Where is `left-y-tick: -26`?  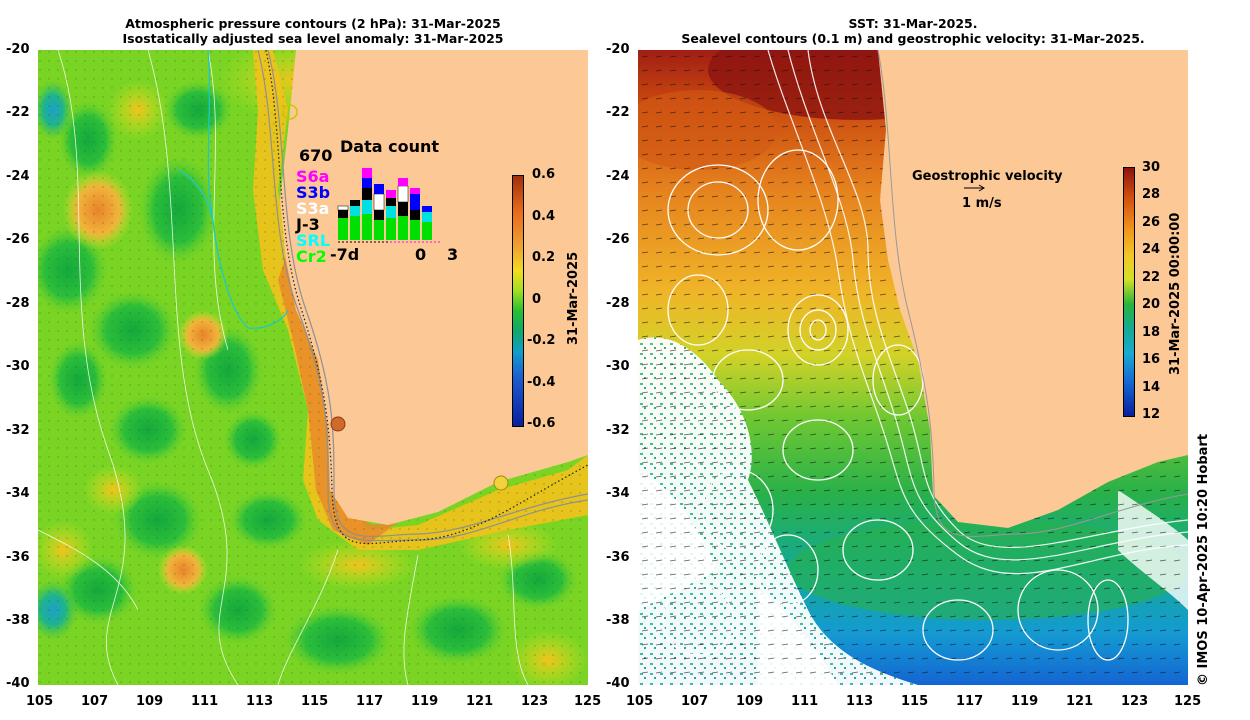 left-y-tick: -26 is located at coordinates (18, 239).